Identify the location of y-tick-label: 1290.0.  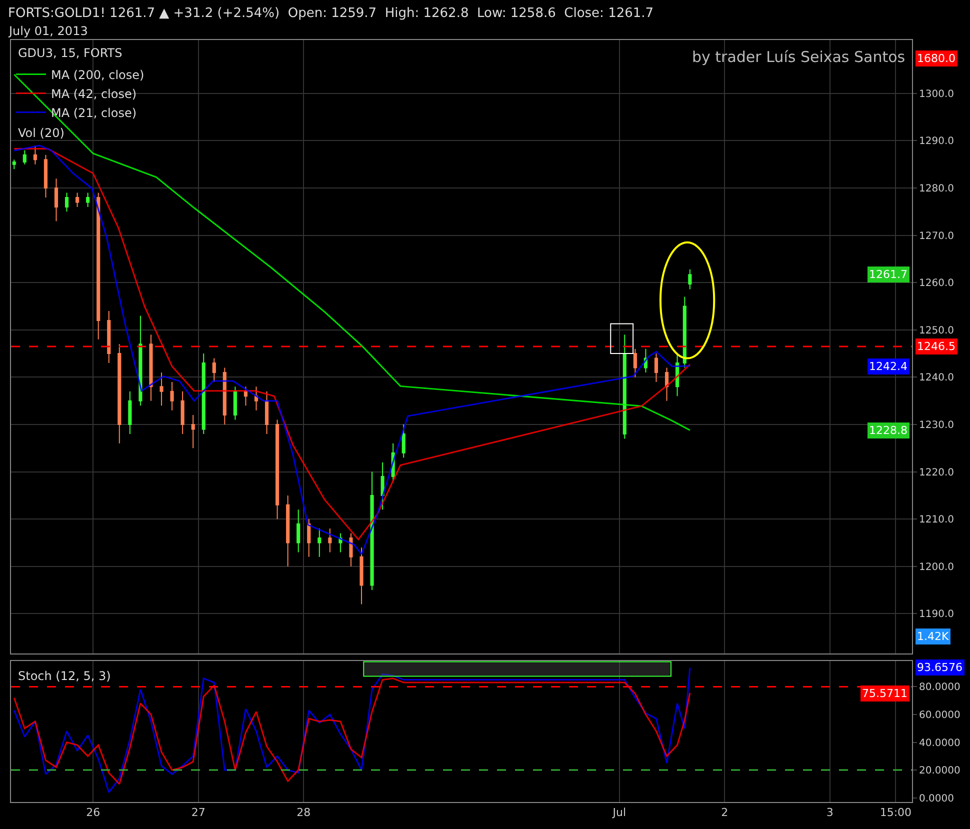
(936, 142).